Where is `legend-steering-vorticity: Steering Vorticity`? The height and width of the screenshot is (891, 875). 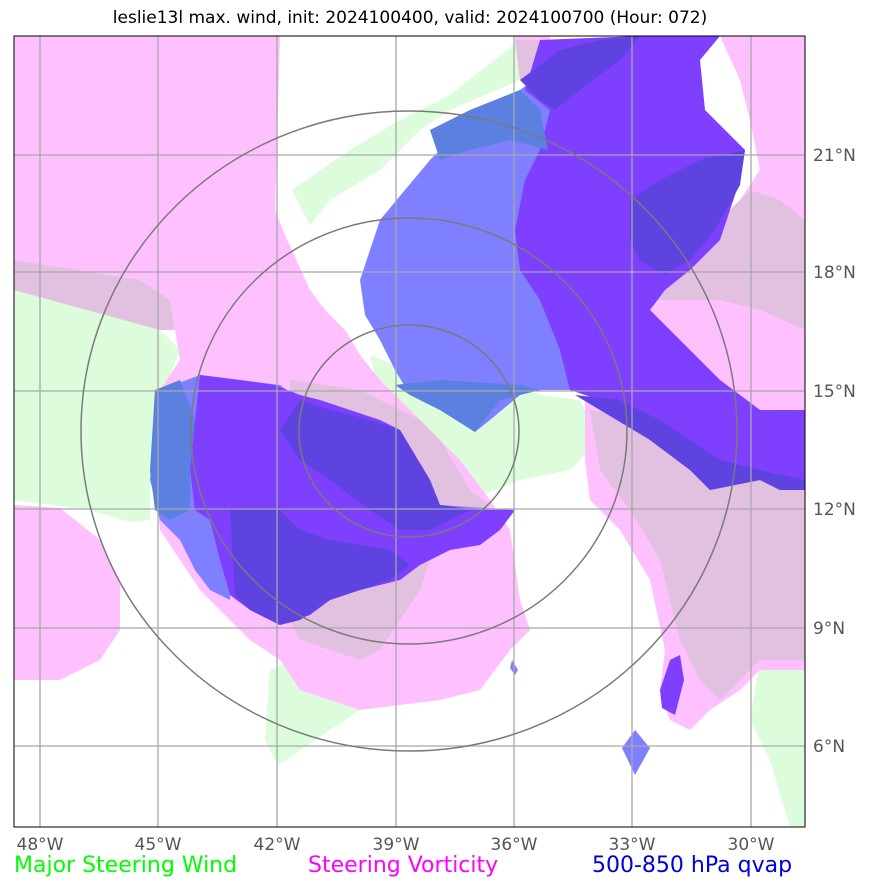
legend-steering-vorticity: Steering Vorticity is located at coordinates (403, 865).